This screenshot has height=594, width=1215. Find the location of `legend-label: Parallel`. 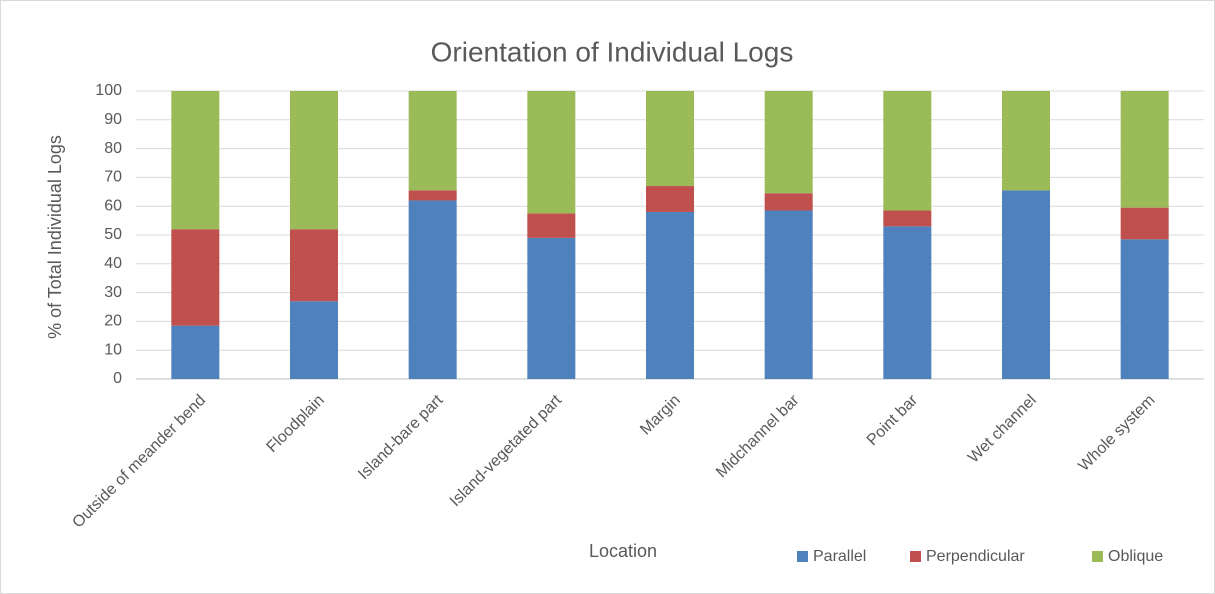

legend-label: Parallel is located at coordinates (839, 556).